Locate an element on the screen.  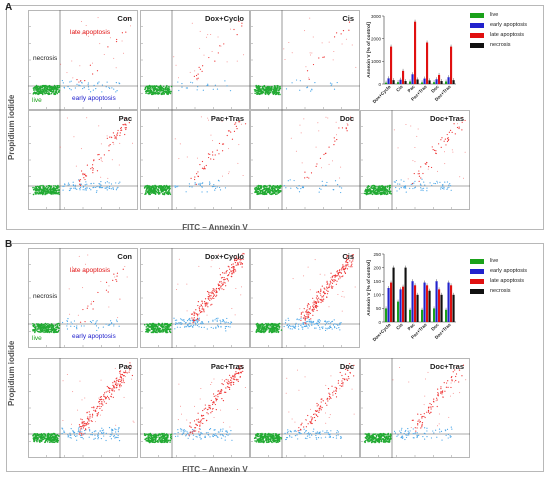
legend-label: late apoptosis is located at coordinates (507, 281).